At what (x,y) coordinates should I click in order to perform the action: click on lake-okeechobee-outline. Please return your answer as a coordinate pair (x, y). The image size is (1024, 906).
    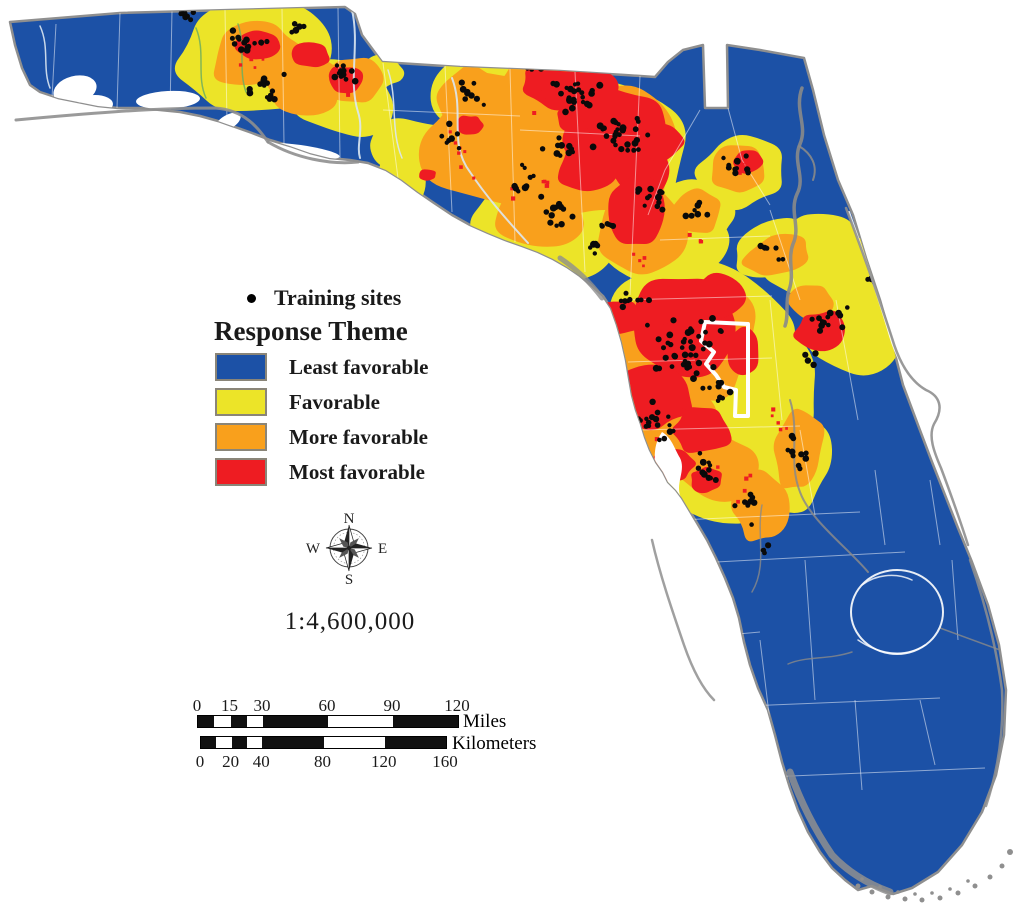
    Looking at the image, I should click on (897, 612).